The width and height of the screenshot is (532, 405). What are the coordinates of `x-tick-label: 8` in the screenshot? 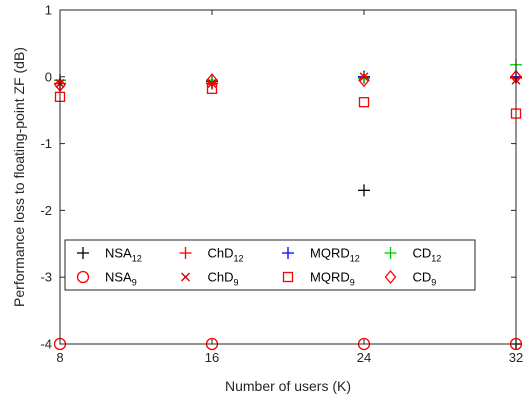 It's located at (59, 357).